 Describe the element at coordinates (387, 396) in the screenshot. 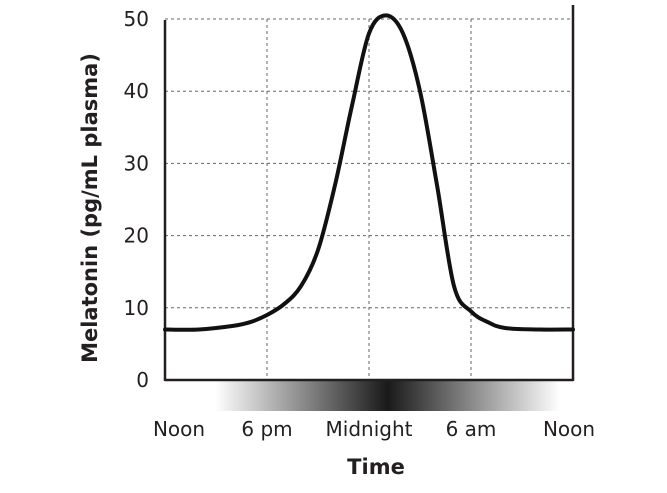

I see `night-gradient-bar` at that location.